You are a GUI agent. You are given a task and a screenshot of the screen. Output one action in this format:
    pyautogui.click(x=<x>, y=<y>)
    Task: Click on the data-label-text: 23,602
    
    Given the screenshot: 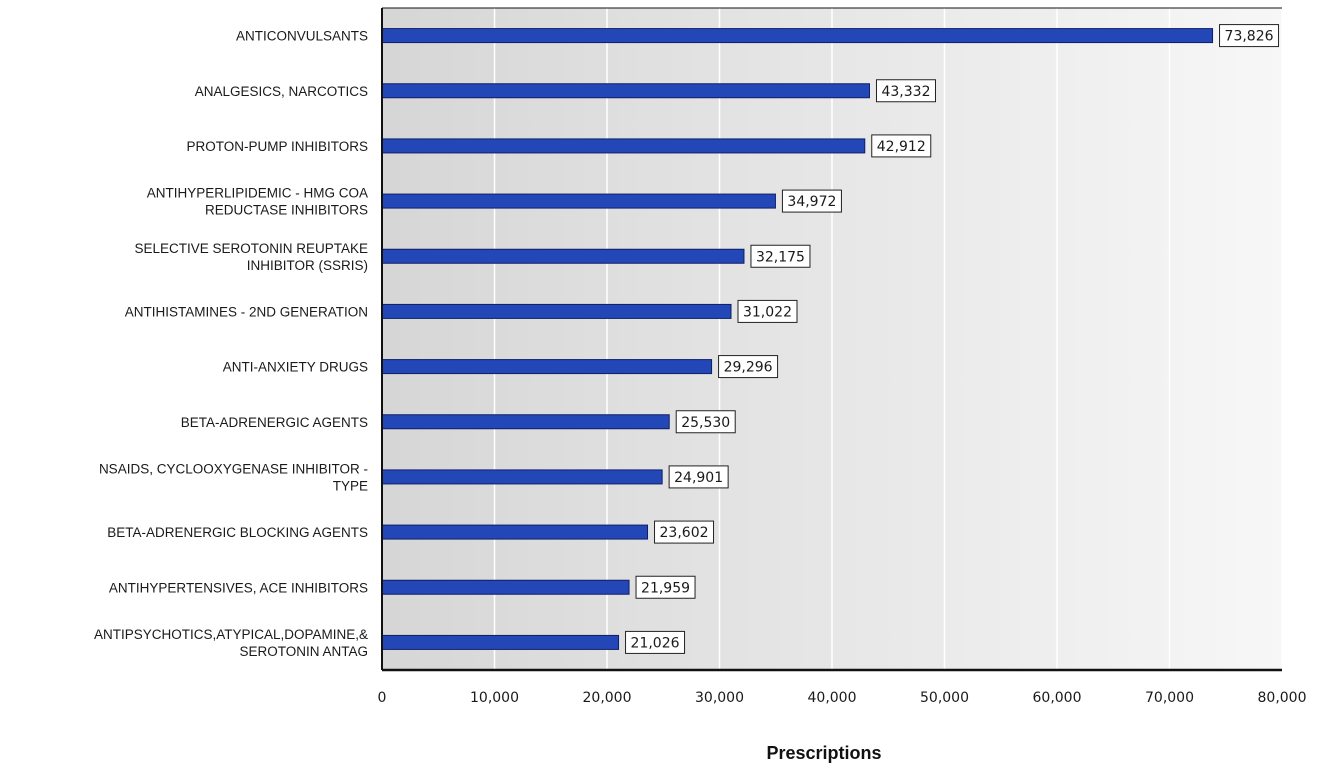 What is the action you would take?
    pyautogui.click(x=684, y=533)
    